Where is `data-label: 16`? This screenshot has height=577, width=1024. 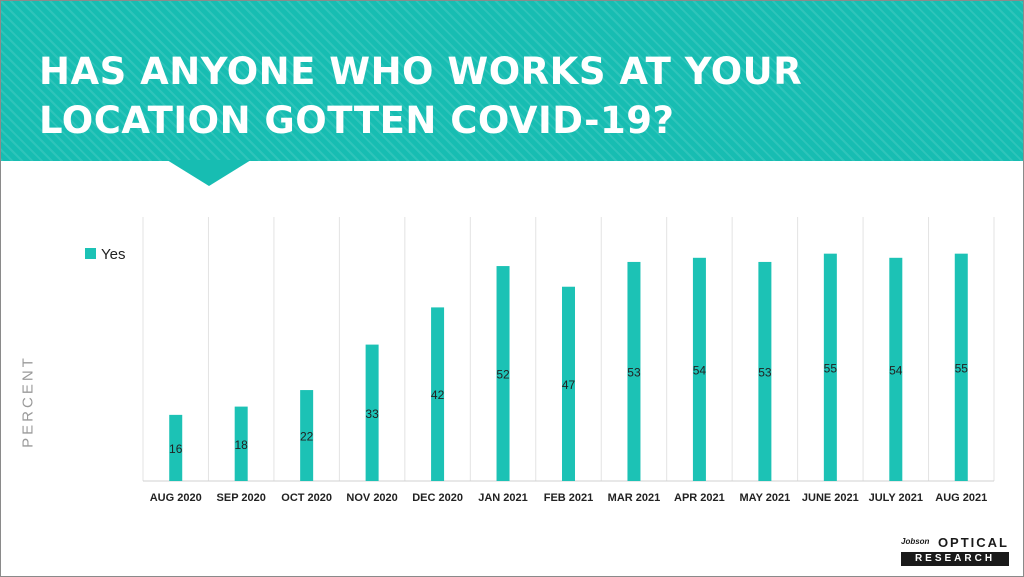 data-label: 16 is located at coordinates (176, 449).